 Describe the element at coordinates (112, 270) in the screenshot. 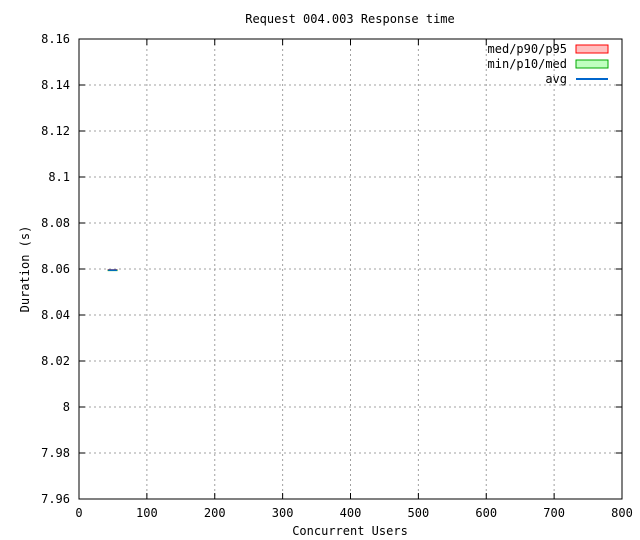

I see `series-layer` at that location.